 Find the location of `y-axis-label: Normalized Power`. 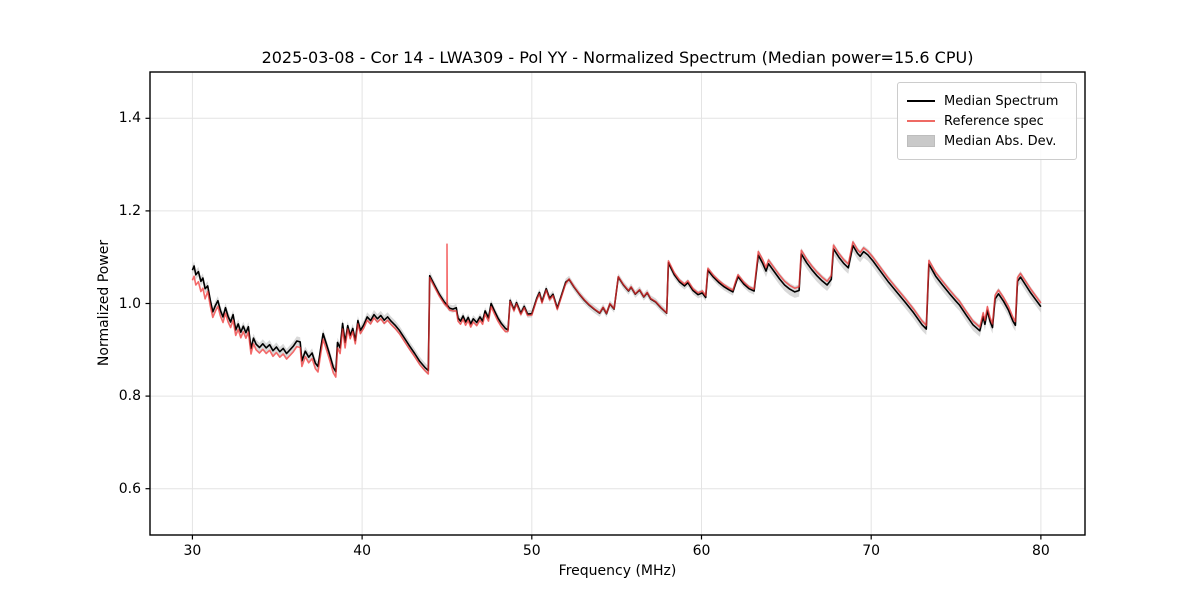

y-axis-label: Normalized Power is located at coordinates (104, 303).